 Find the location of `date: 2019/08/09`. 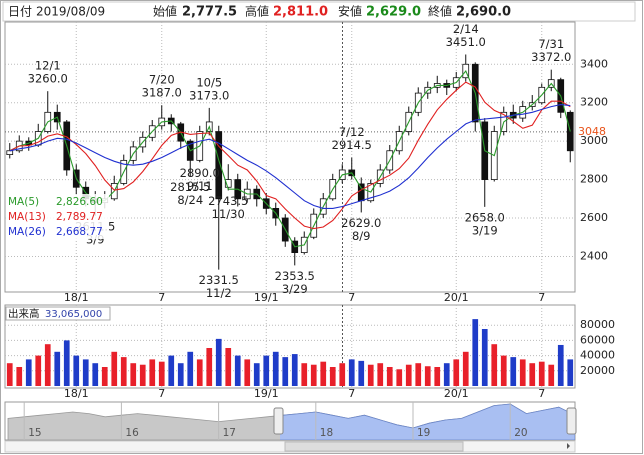

date: 2019/08/09 is located at coordinates (70, 12).